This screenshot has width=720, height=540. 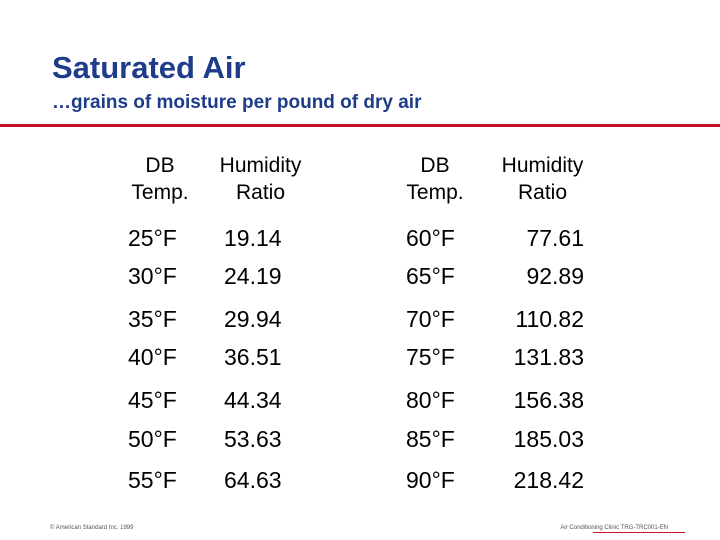 I want to click on right-ratio-cell: 77.61, so click(x=555, y=238).